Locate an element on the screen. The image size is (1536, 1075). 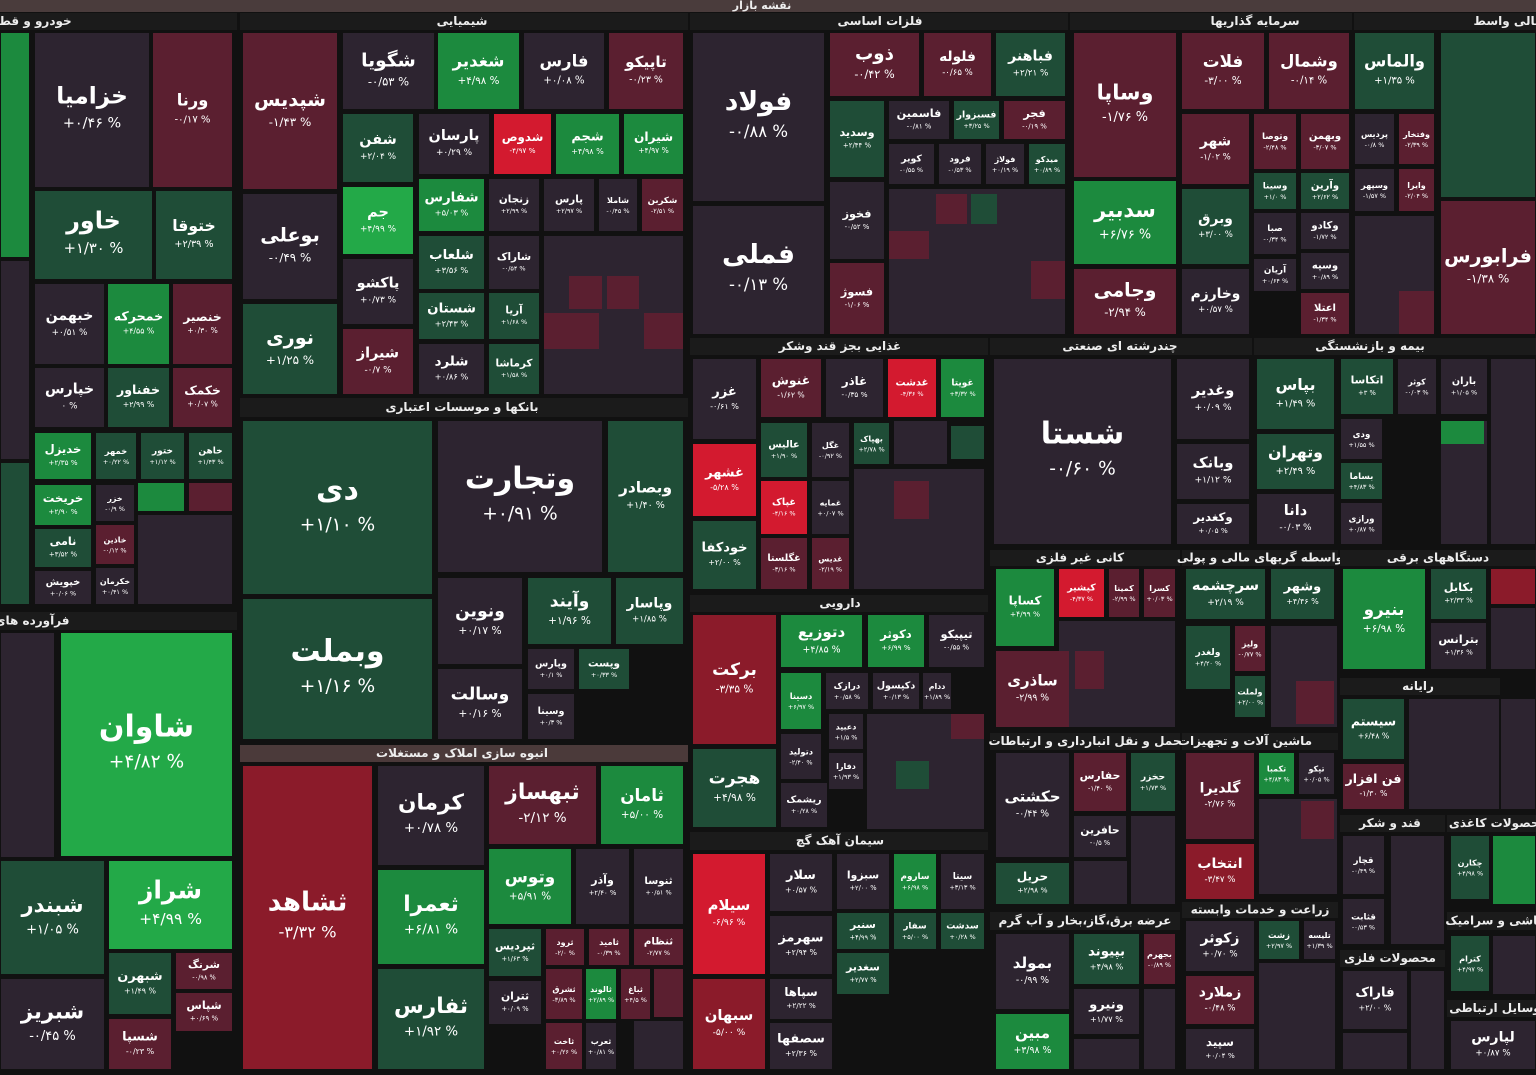
stock-symbol: ثالوند is located at coordinates (601, 989).